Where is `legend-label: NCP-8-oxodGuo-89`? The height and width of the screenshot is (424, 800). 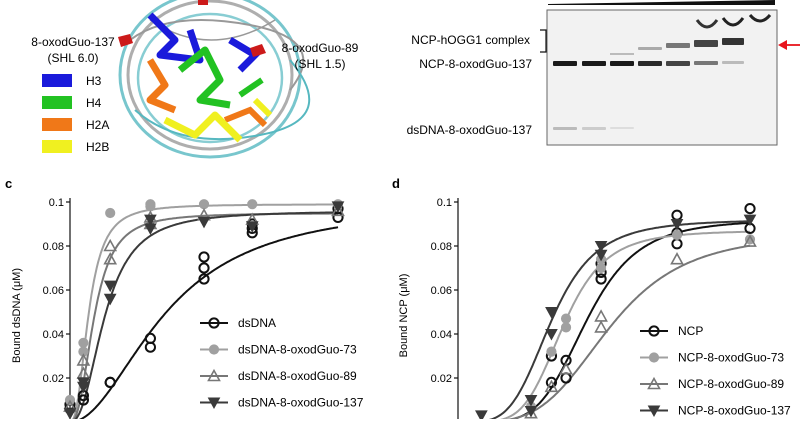
legend-label: NCP-8-oxodGuo-89 is located at coordinates (731, 384).